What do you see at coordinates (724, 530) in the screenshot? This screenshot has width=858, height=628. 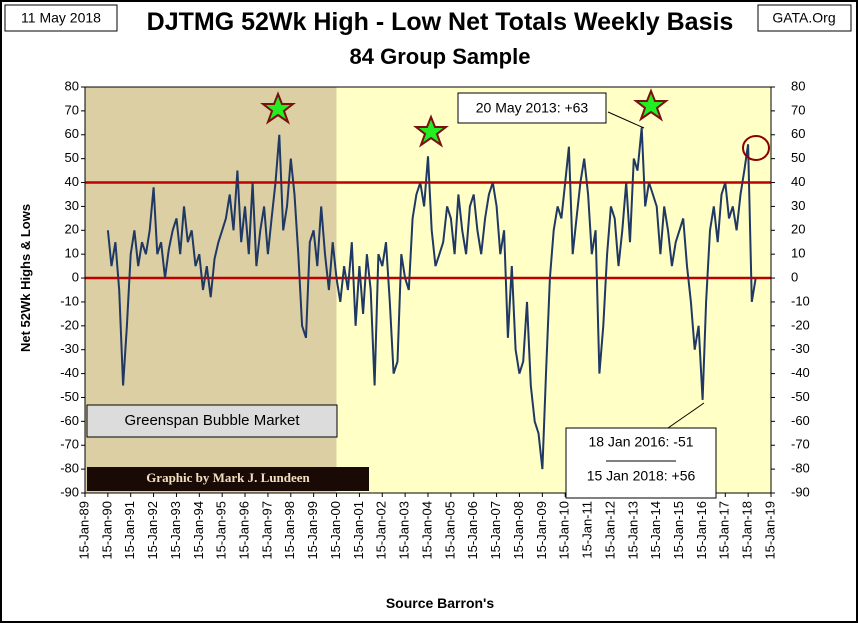 I see `x-tick-label: 15-Jan-17` at bounding box center [724, 530].